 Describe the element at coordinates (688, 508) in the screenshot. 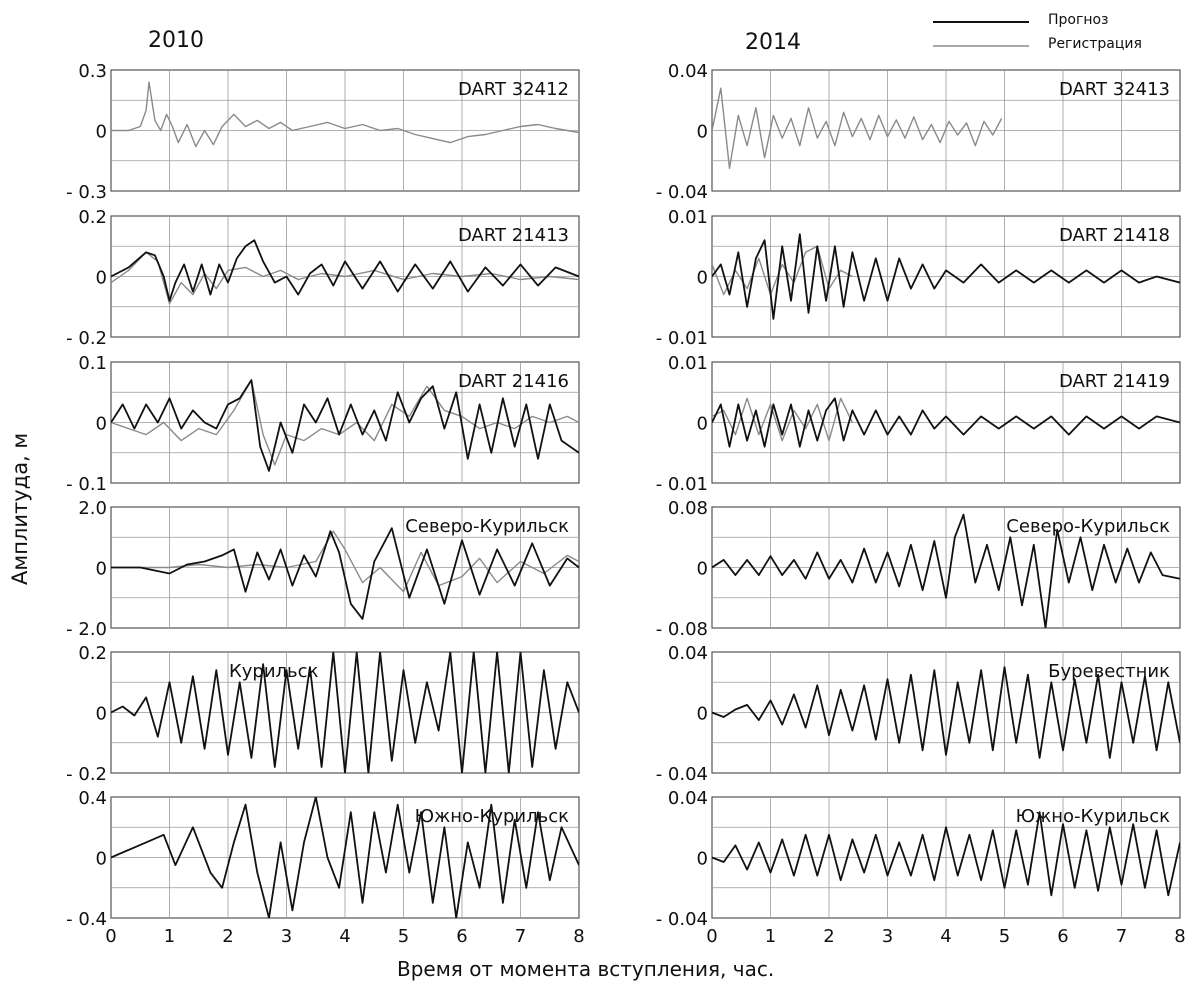

I see `y-tick-label: 0.08` at that location.